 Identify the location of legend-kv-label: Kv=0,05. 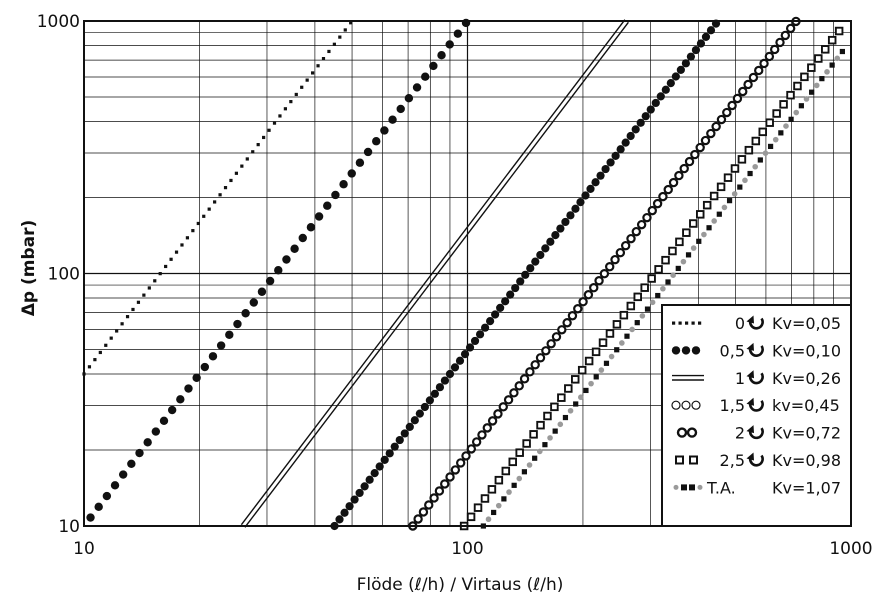
(806, 323).